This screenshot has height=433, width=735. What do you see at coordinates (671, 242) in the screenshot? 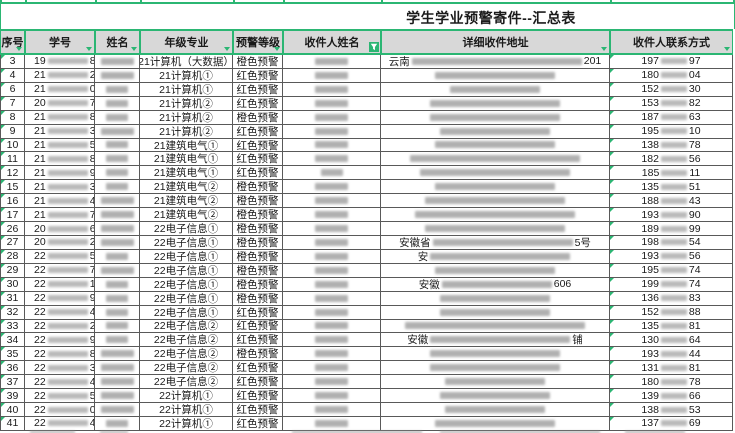
I see `cell-phone: 198 54` at bounding box center [671, 242].